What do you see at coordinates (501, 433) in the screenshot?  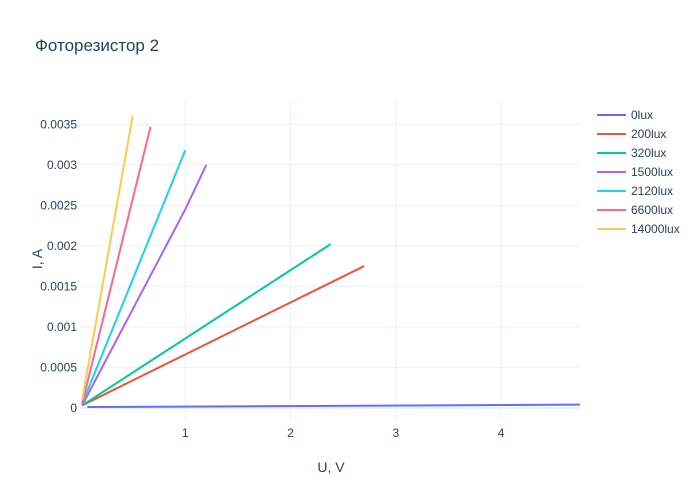 I see `x-tick-label: 4` at bounding box center [501, 433].